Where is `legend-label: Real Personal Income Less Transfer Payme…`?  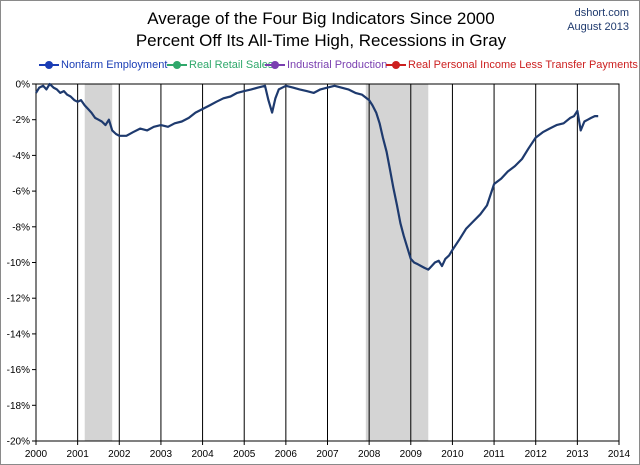
legend-label: Real Personal Income Less Transfer Payme… is located at coordinates (523, 65).